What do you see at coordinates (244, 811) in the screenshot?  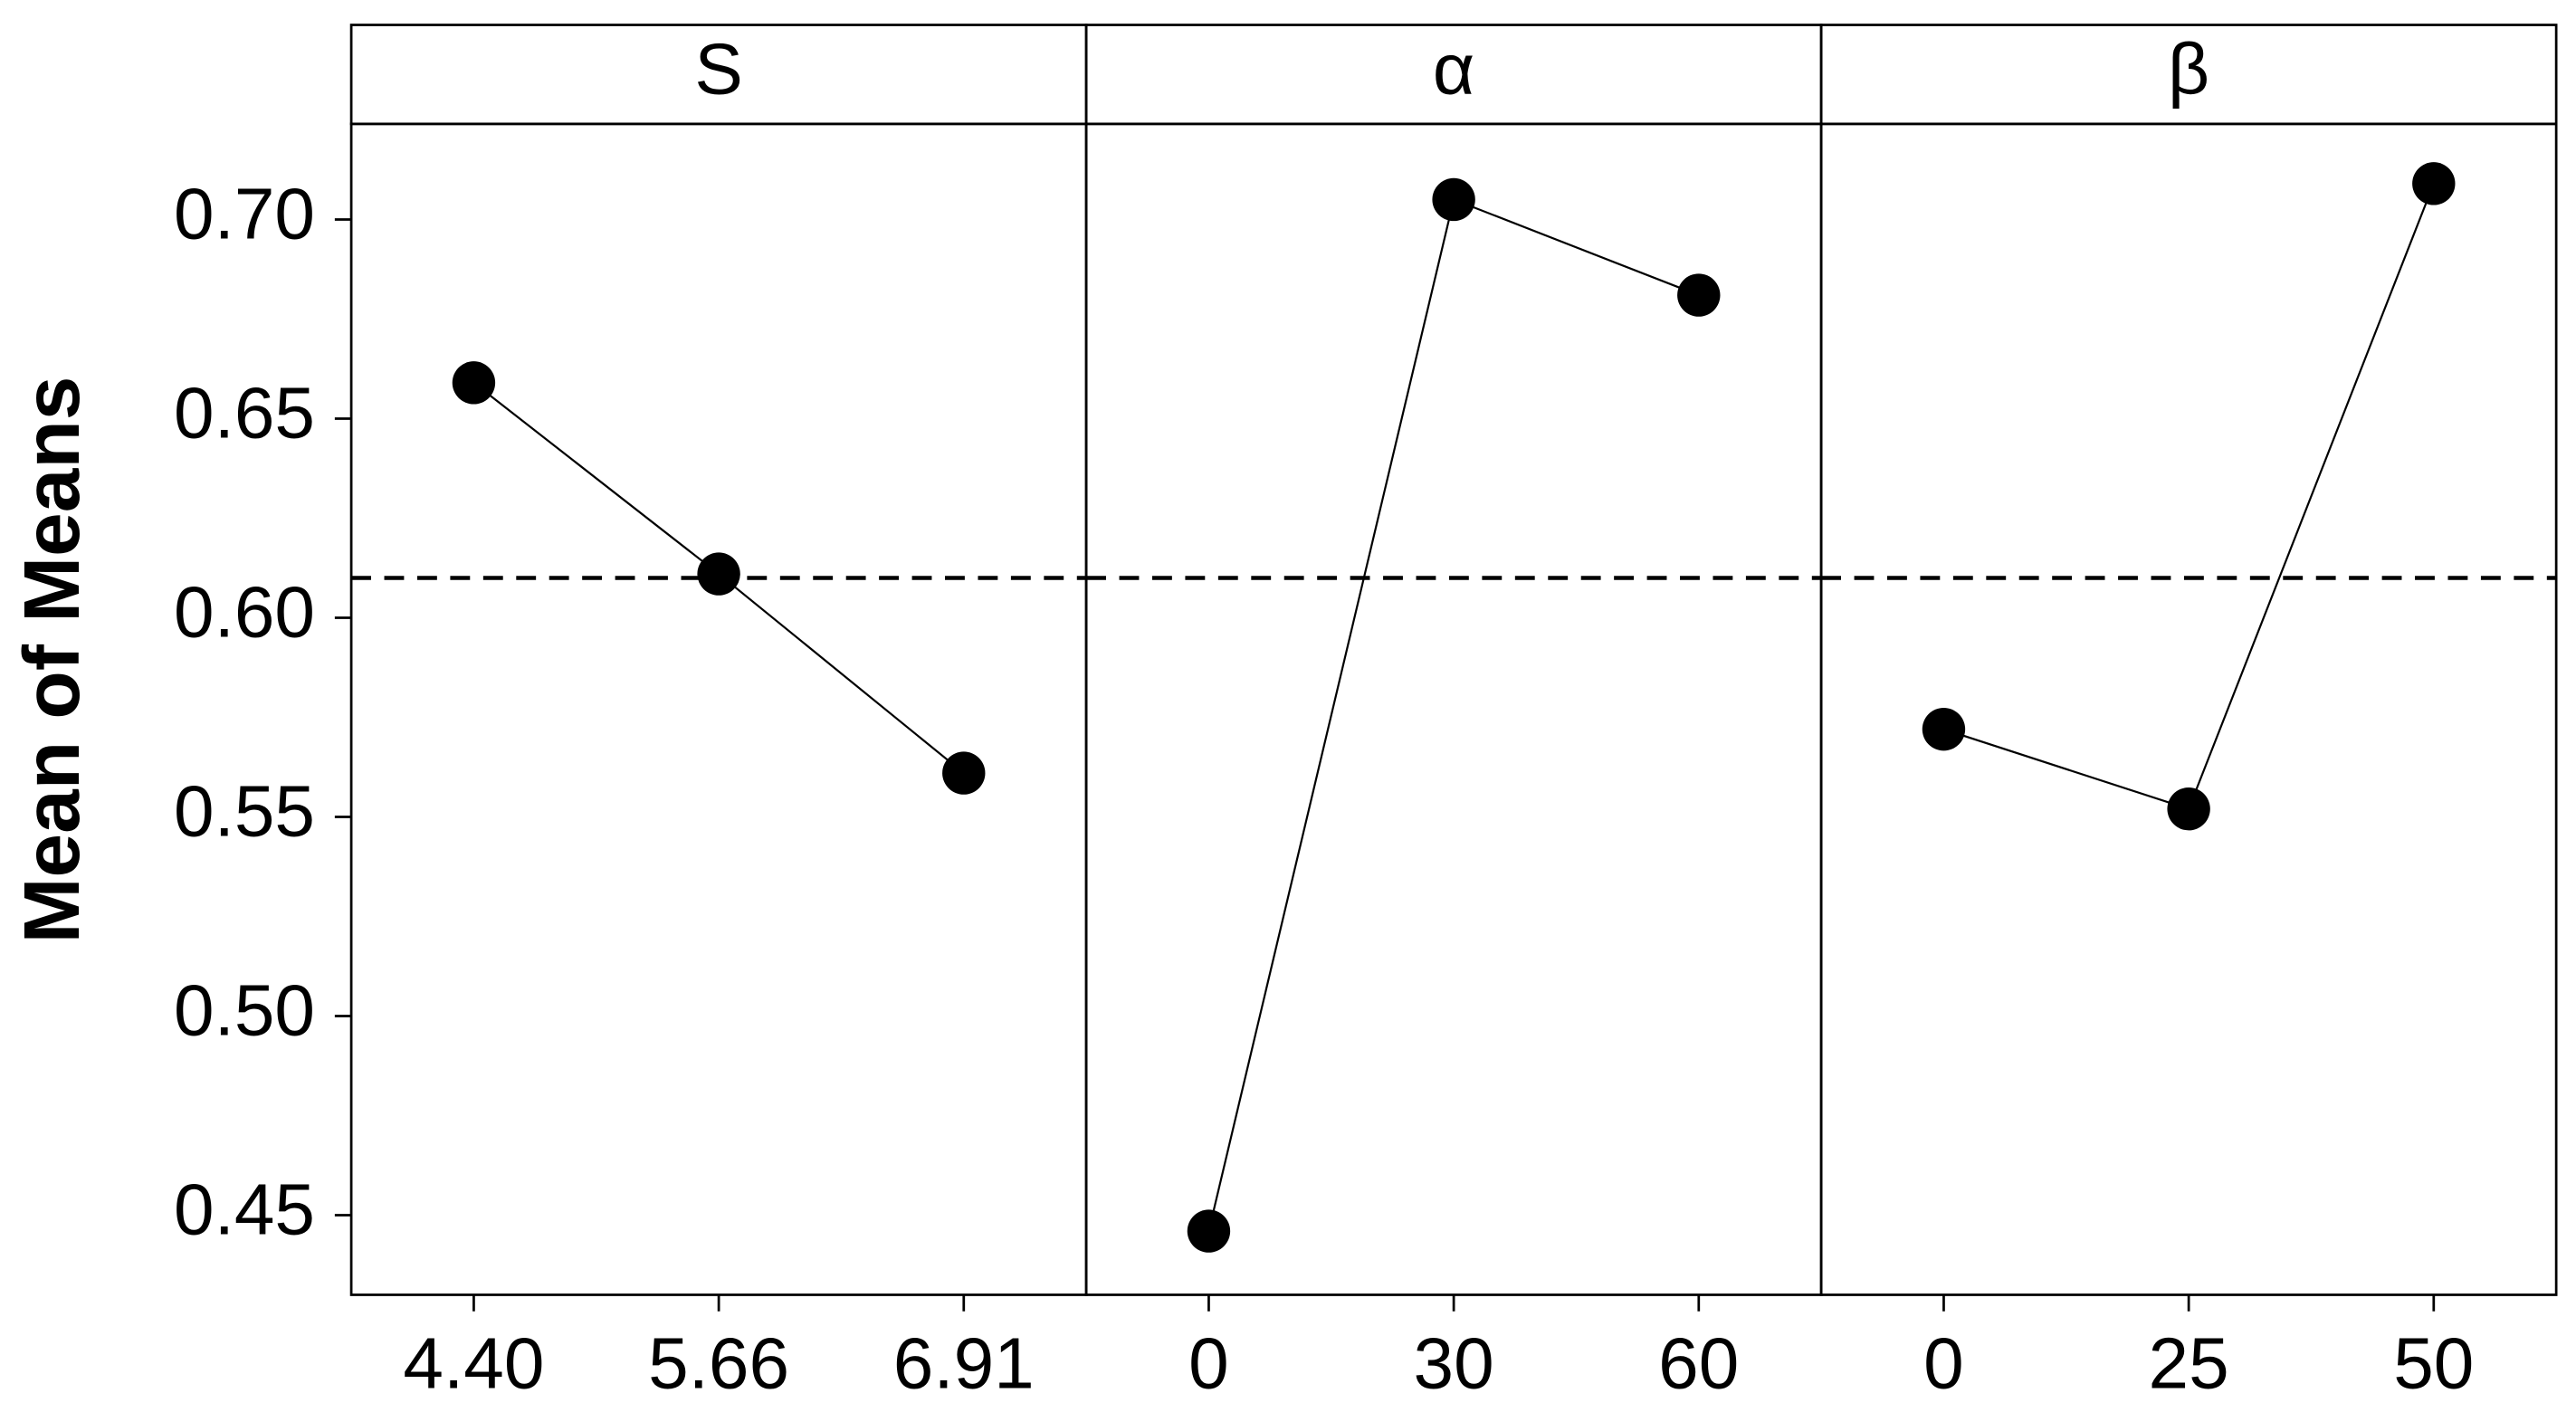 I see `y-tick-label: 0.55` at bounding box center [244, 811].